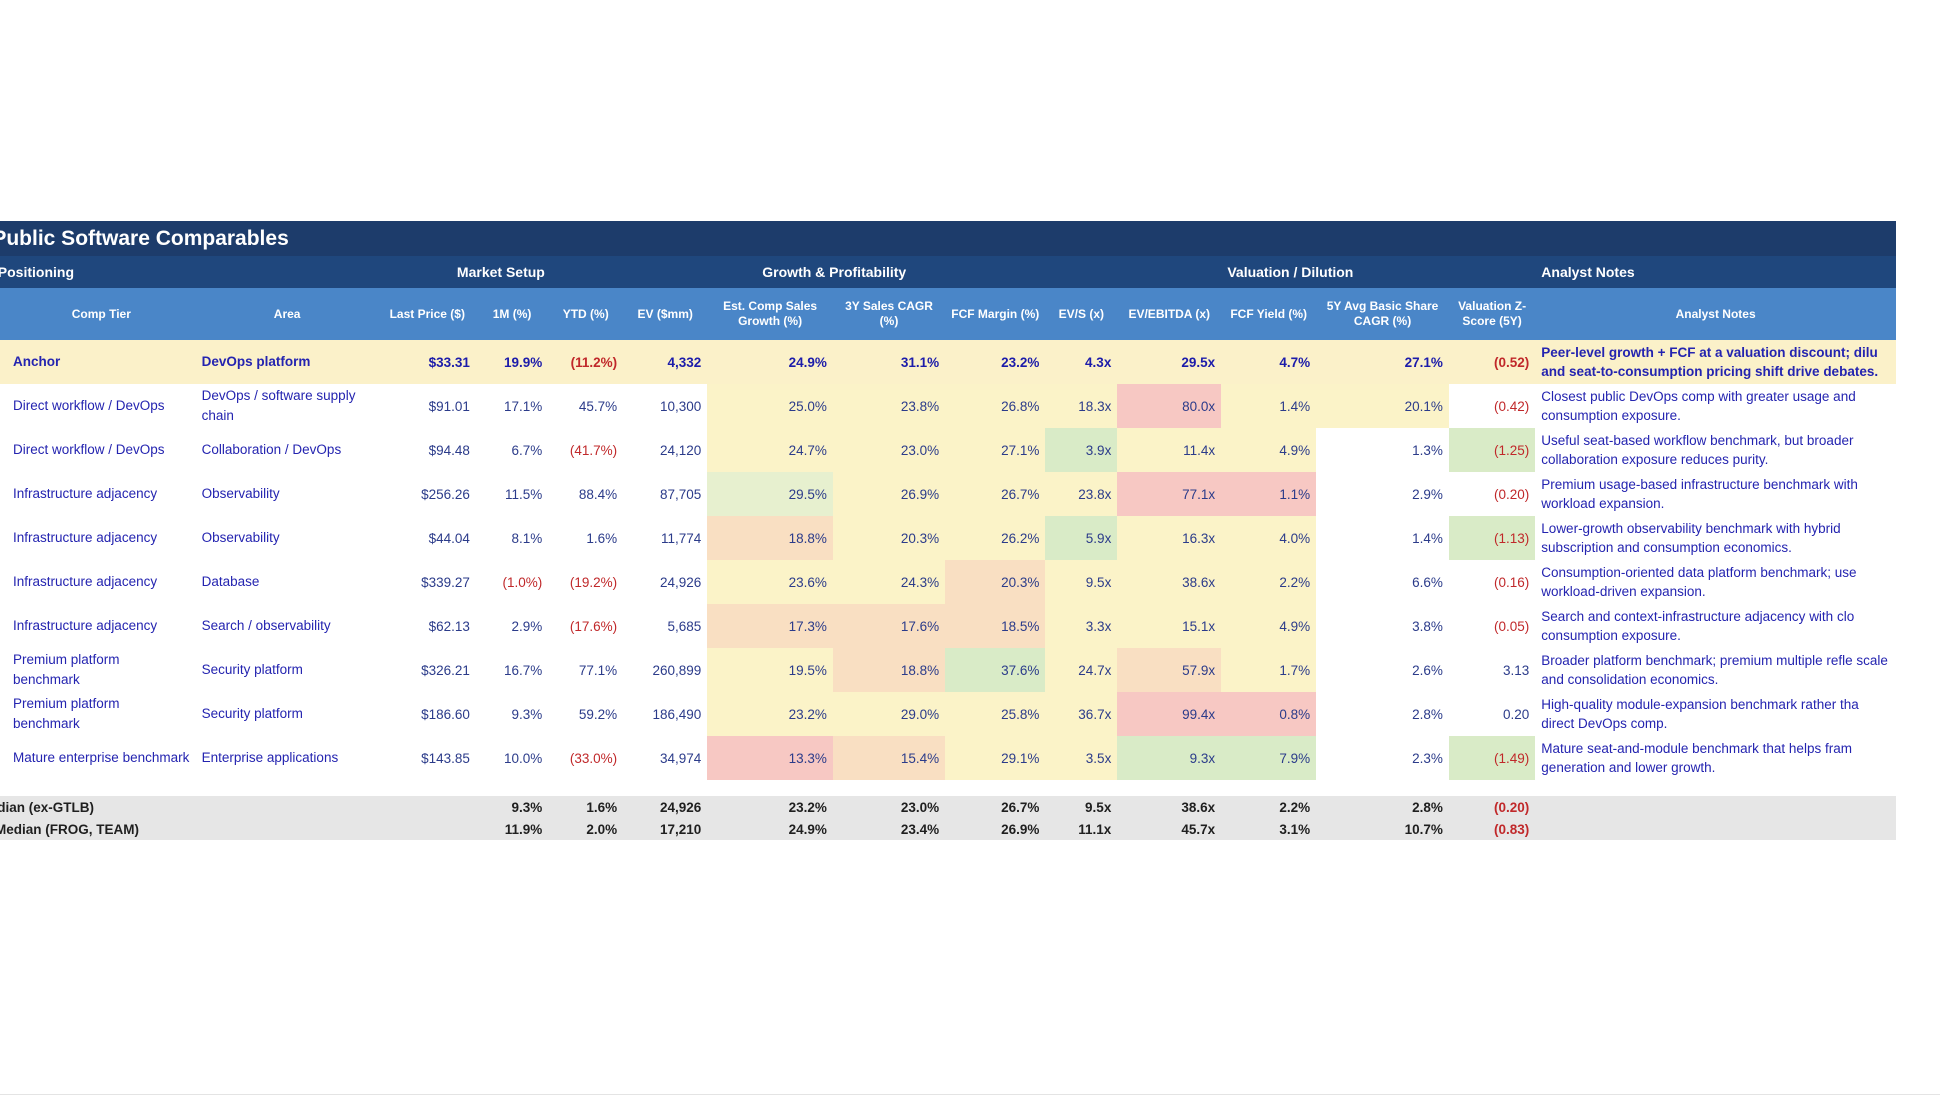 The width and height of the screenshot is (1940, 1100). What do you see at coordinates (665, 314) in the screenshot?
I see `col-header-ev: EV ($mm)` at bounding box center [665, 314].